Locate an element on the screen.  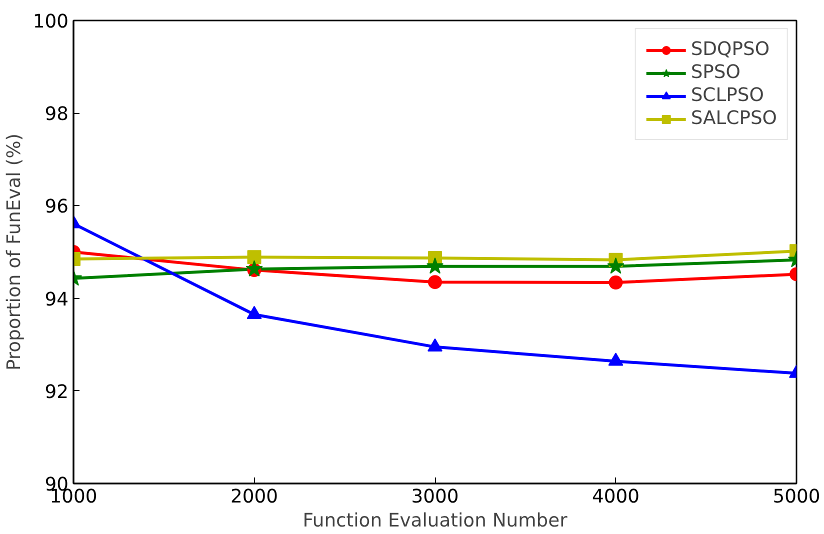
legend-label: SALCPSO is located at coordinates (733, 118).